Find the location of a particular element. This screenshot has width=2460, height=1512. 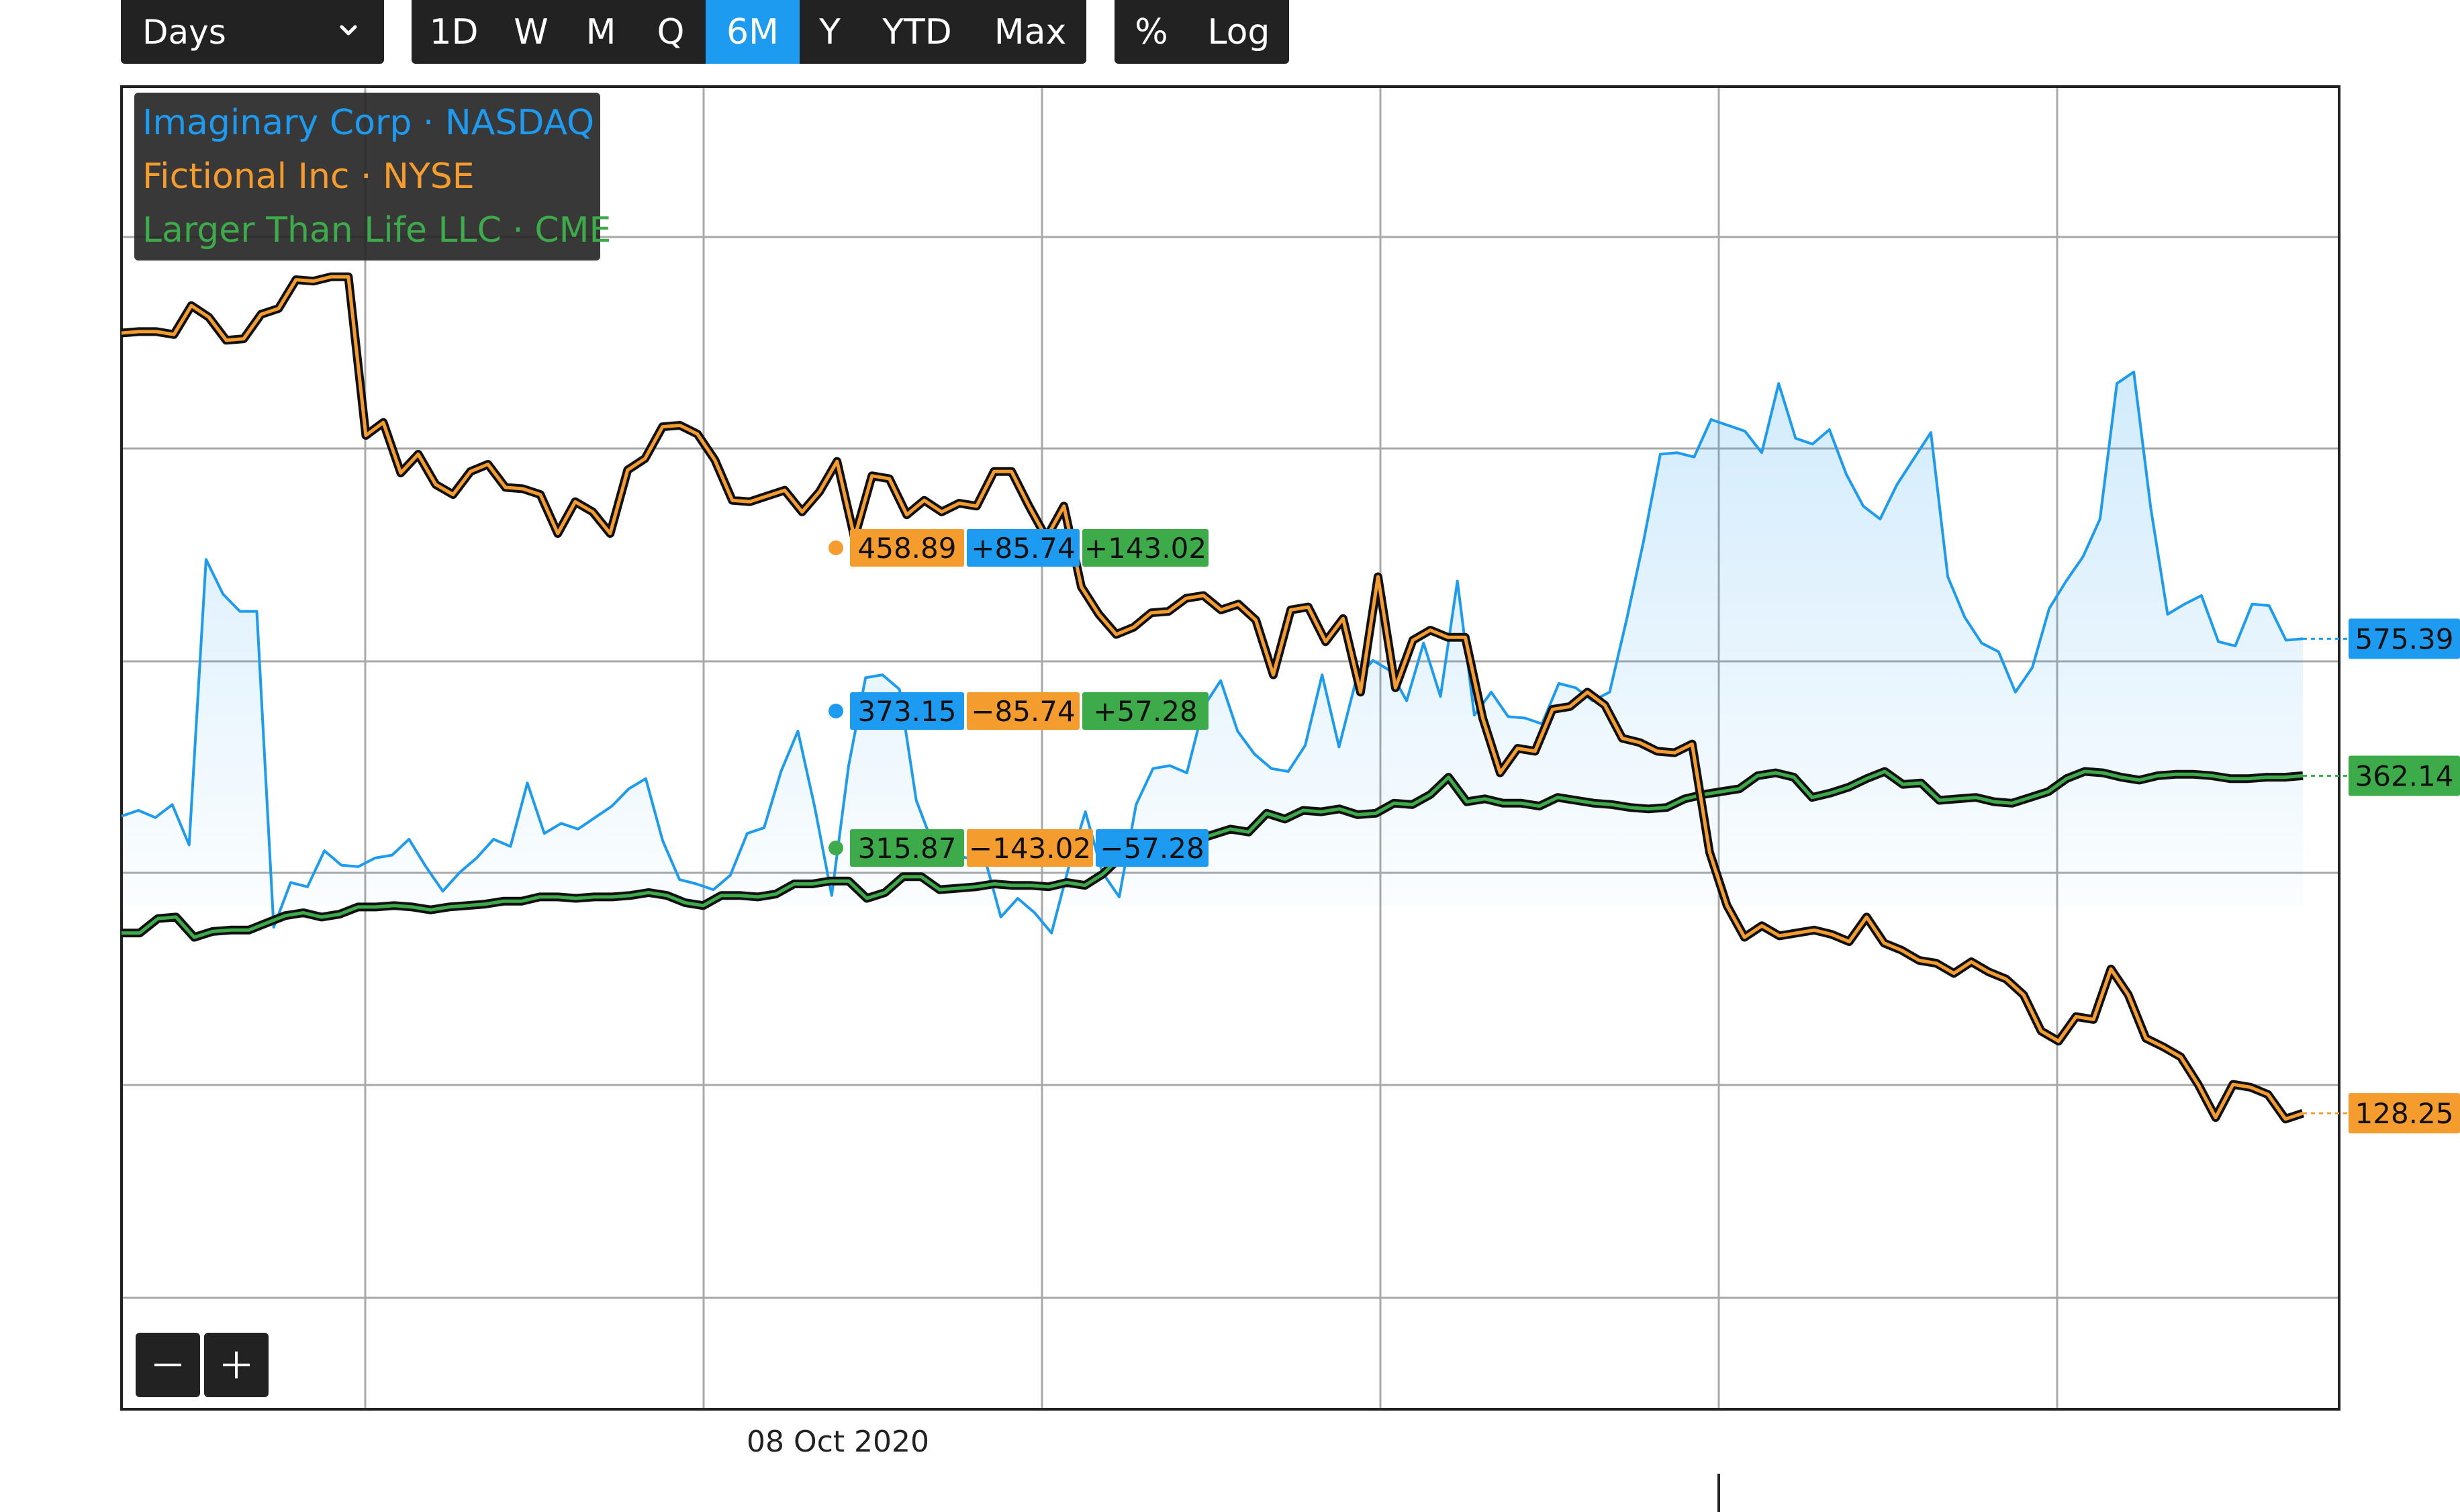

legend-entry: Imaginary Corp · NASDAQ is located at coordinates (368, 123).